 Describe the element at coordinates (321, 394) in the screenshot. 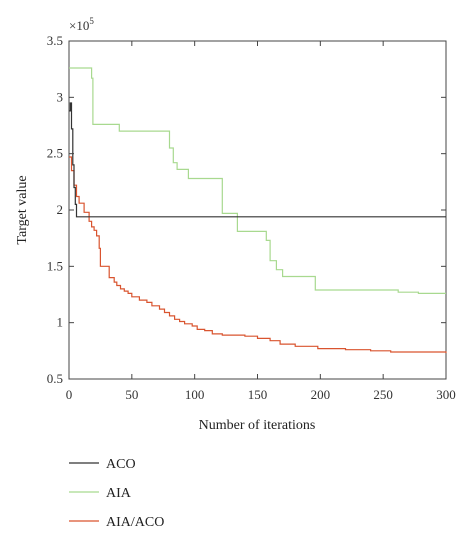

I see `x-tick-label: 200` at that location.